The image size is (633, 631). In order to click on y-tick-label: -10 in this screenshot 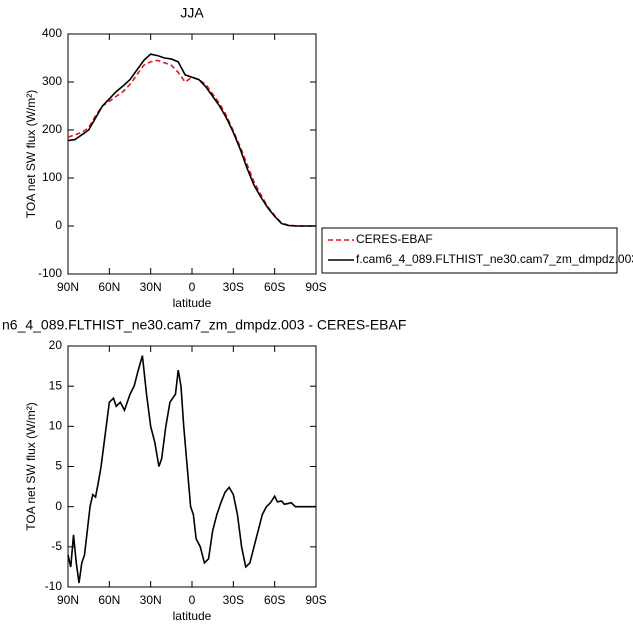, I will do `click(54, 586)`.